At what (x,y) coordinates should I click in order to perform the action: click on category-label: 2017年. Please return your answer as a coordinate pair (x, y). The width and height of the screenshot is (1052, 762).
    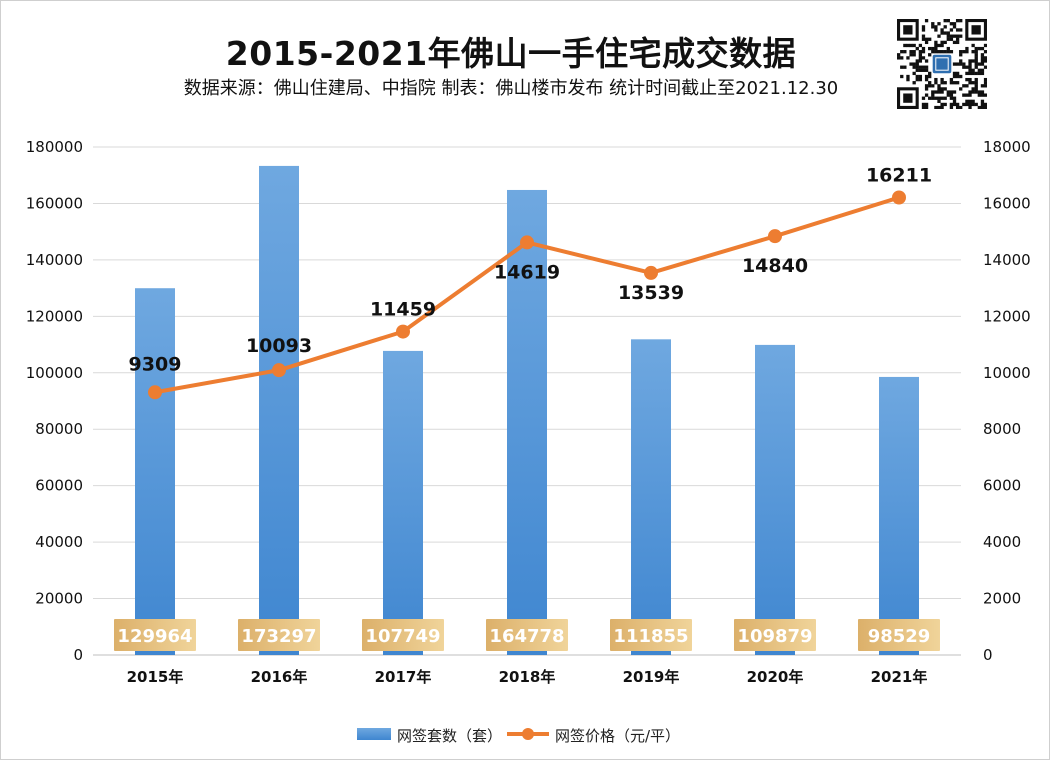
    Looking at the image, I should click on (403, 677).